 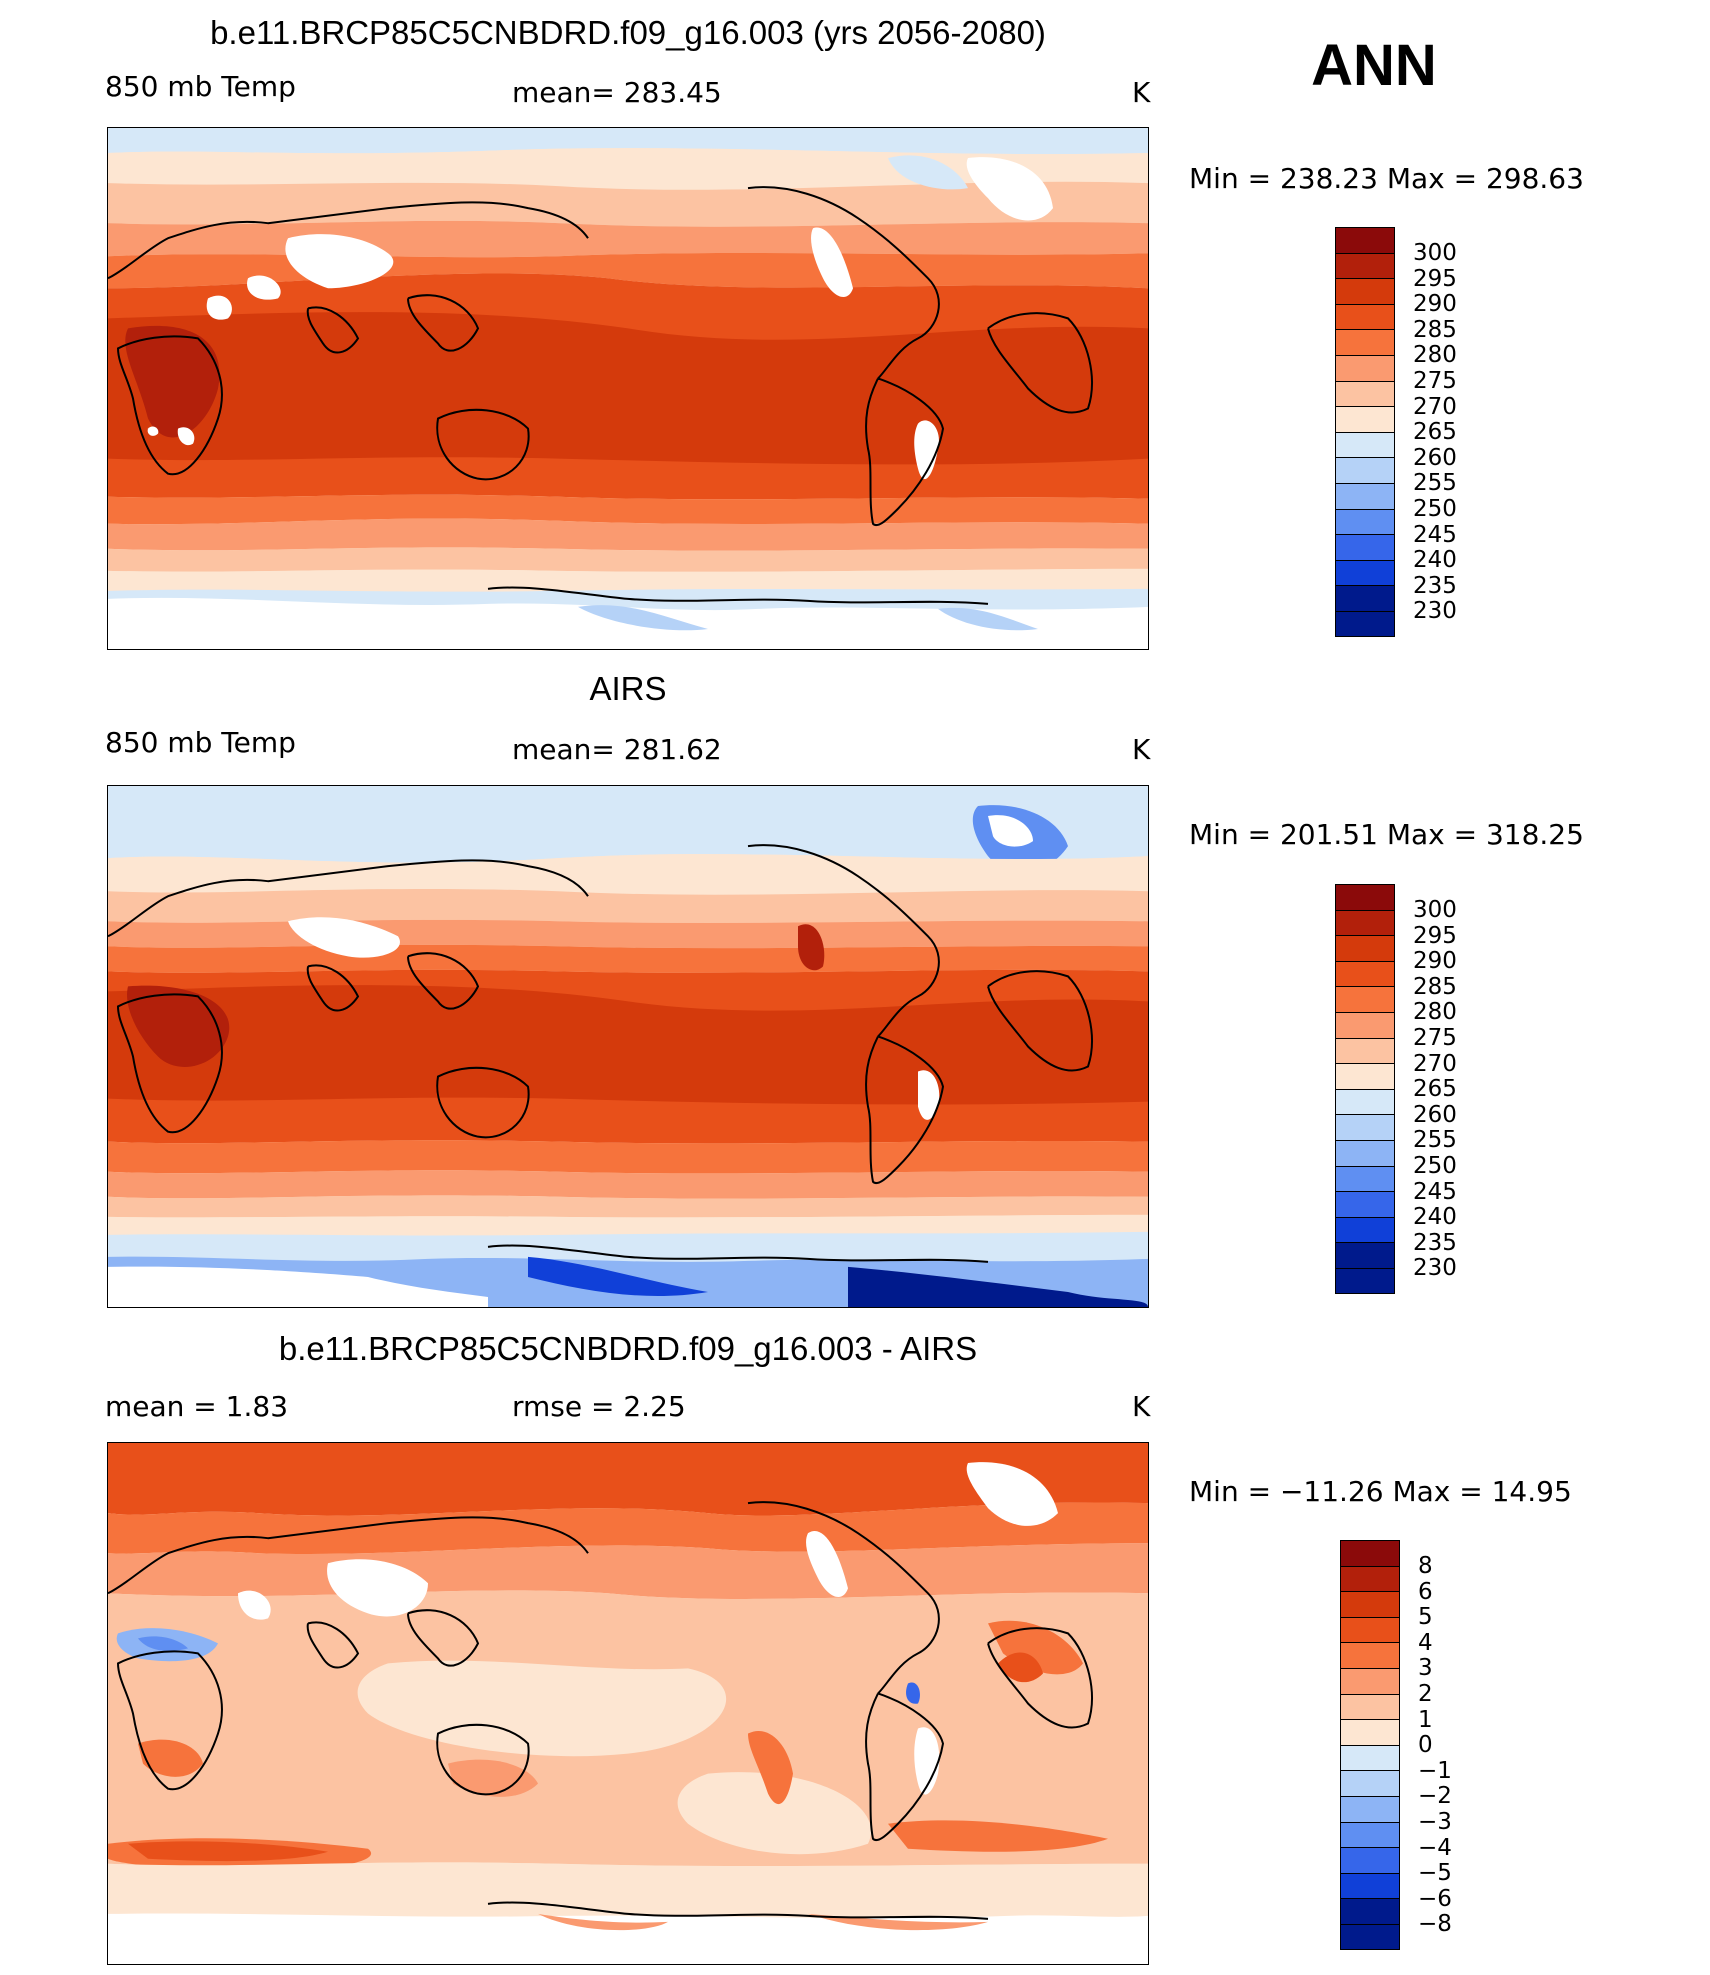 What do you see at coordinates (200, 86) in the screenshot?
I see `panel-left-label-model: 850 mb Temp` at bounding box center [200, 86].